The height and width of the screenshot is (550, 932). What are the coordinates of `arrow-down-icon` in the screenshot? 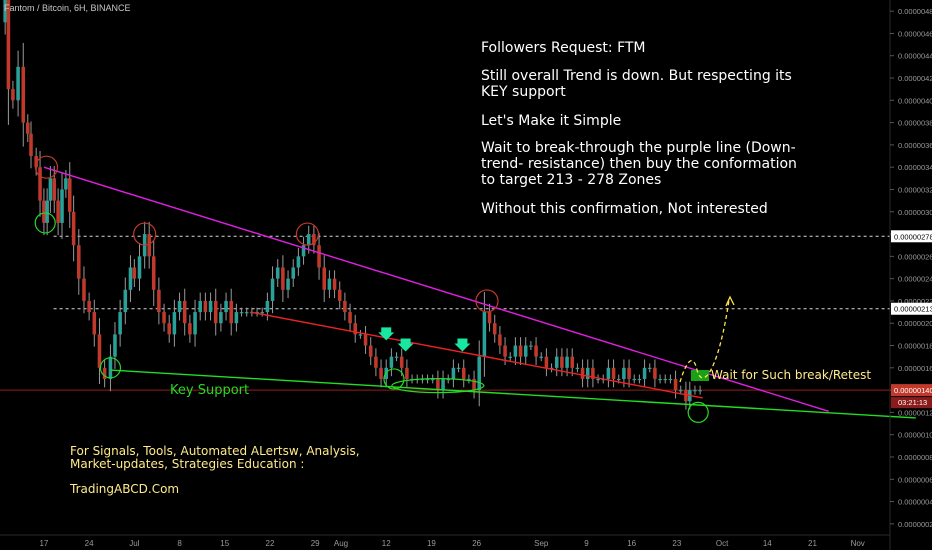 It's located at (386, 334).